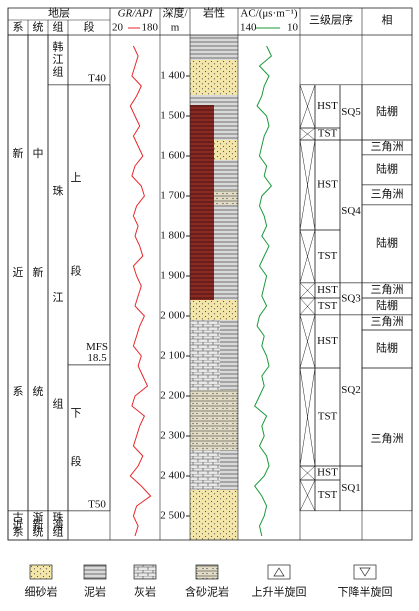  Describe the element at coordinates (118, 28) in the screenshot. I see `axis-label: 20` at that location.